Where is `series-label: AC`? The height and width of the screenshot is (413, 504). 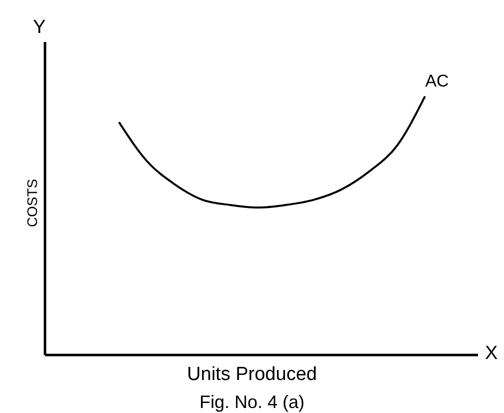 series-label: AC is located at coordinates (437, 80).